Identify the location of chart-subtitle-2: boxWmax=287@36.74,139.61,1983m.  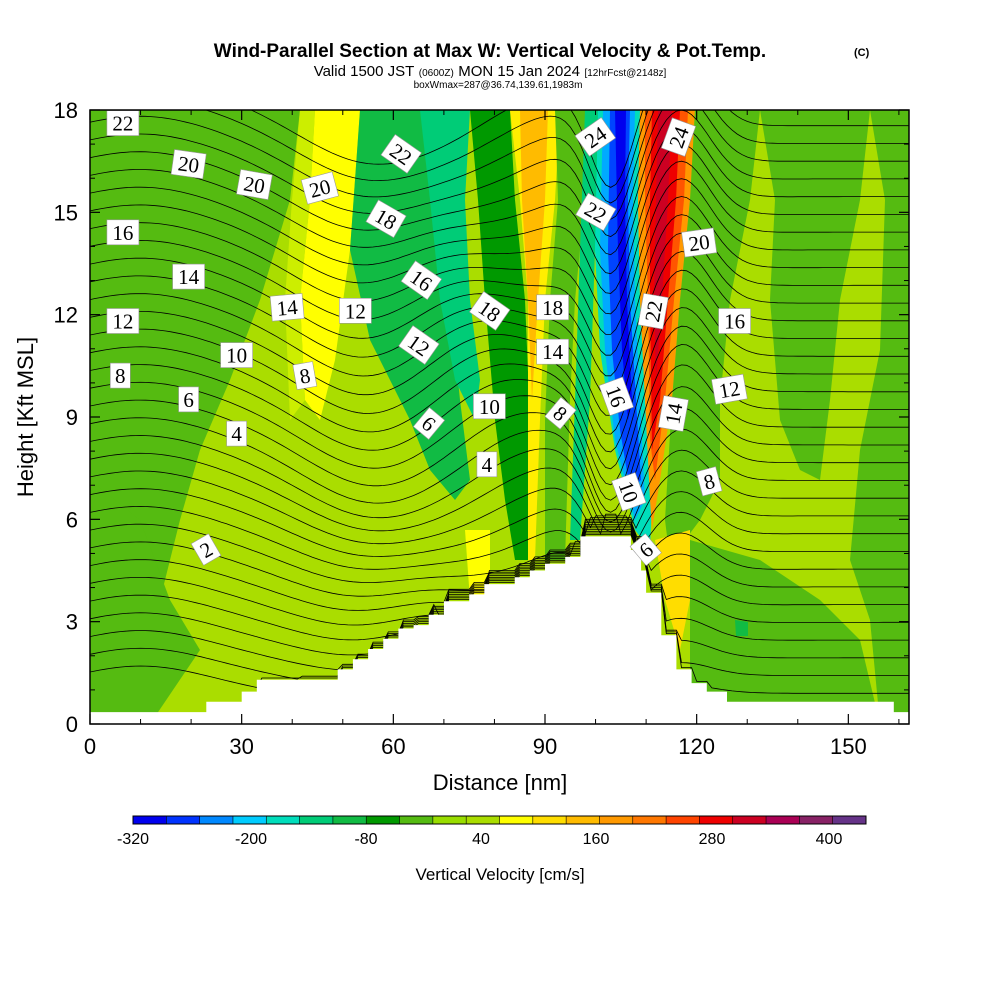
(498, 85).